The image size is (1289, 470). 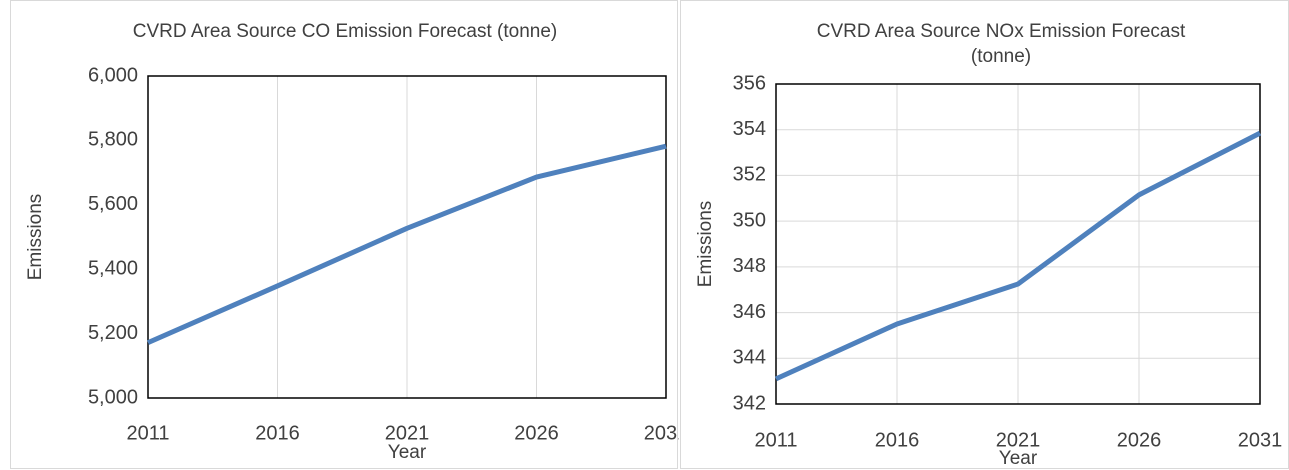 I want to click on y-tick-label: 5,800, so click(x=113, y=140).